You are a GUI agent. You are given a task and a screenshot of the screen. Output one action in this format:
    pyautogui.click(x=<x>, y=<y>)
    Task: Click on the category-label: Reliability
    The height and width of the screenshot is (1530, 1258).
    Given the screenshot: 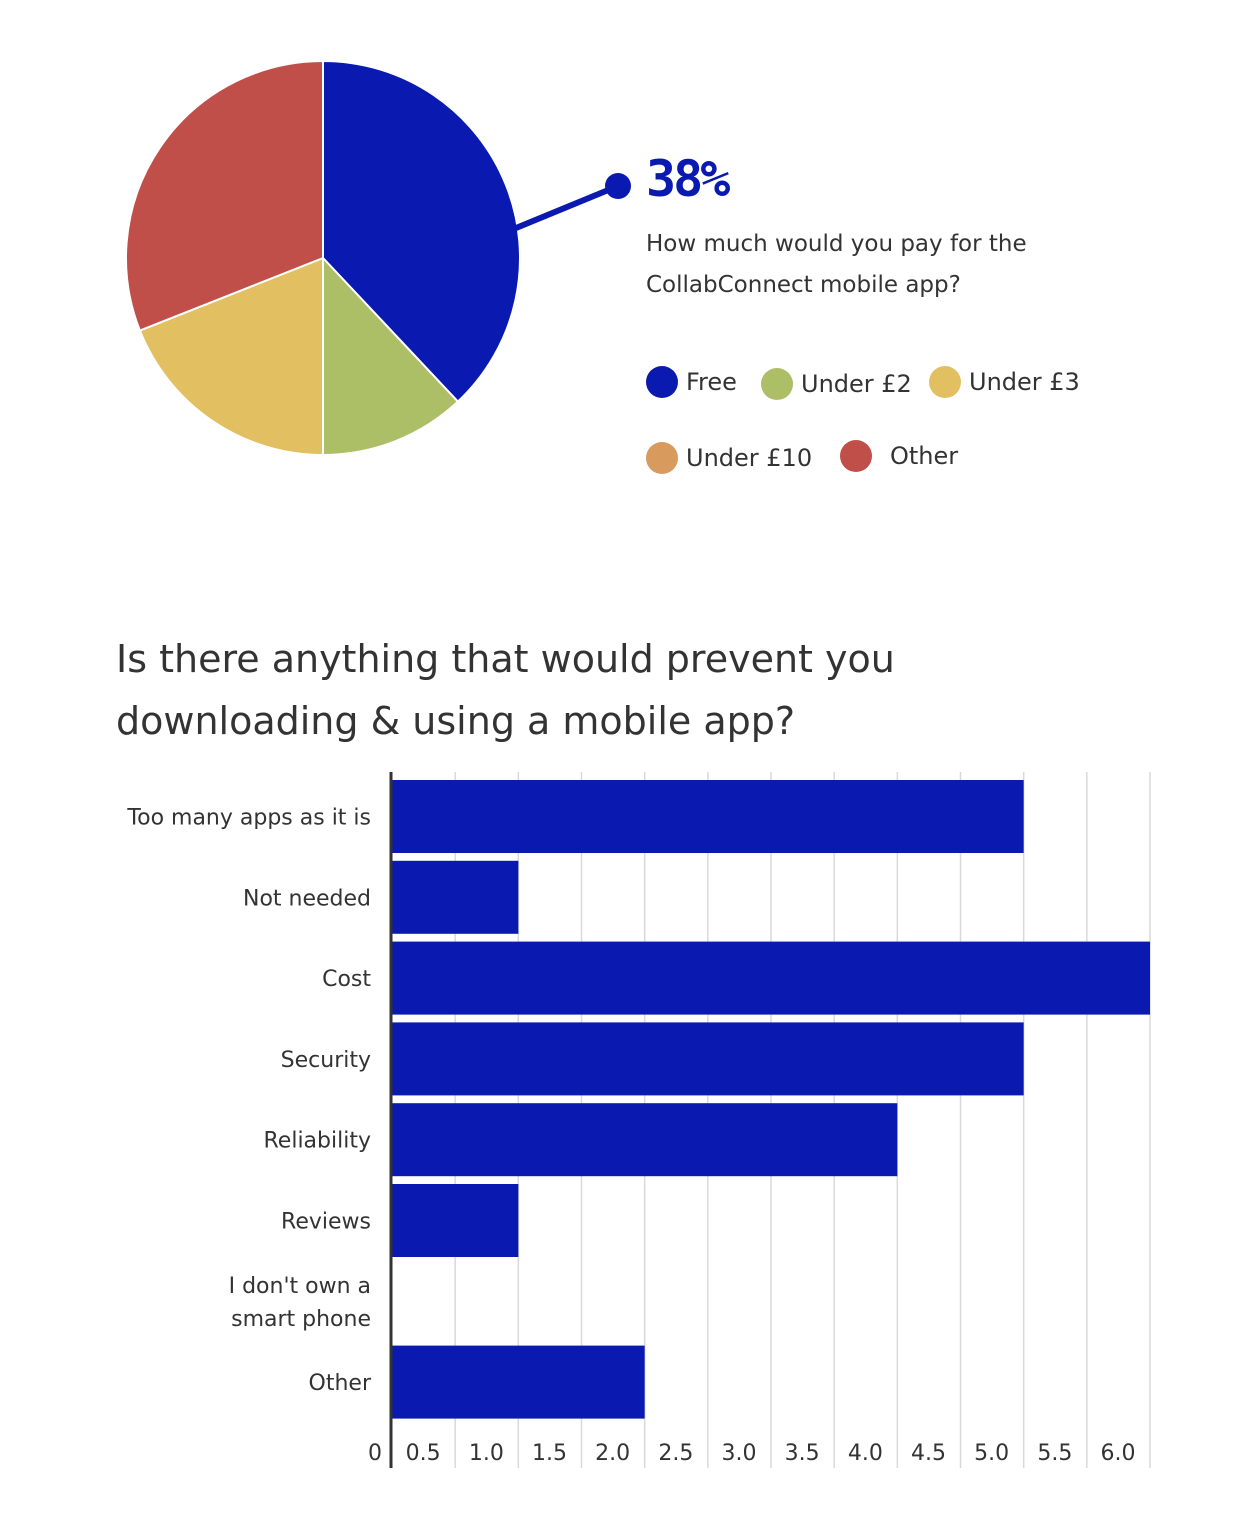 What is the action you would take?
    pyautogui.click(x=318, y=1141)
    